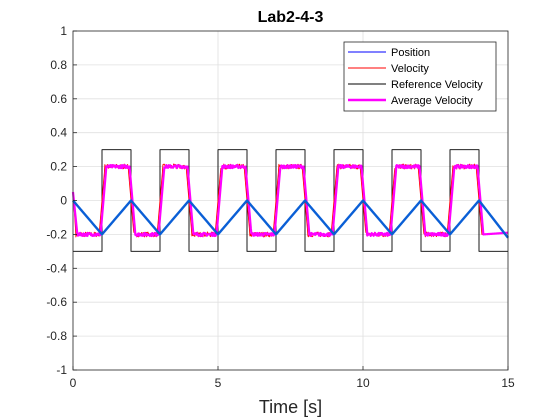 The height and width of the screenshot is (420, 560). Describe the element at coordinates (290, 219) in the screenshot. I see `series-line-position` at that location.